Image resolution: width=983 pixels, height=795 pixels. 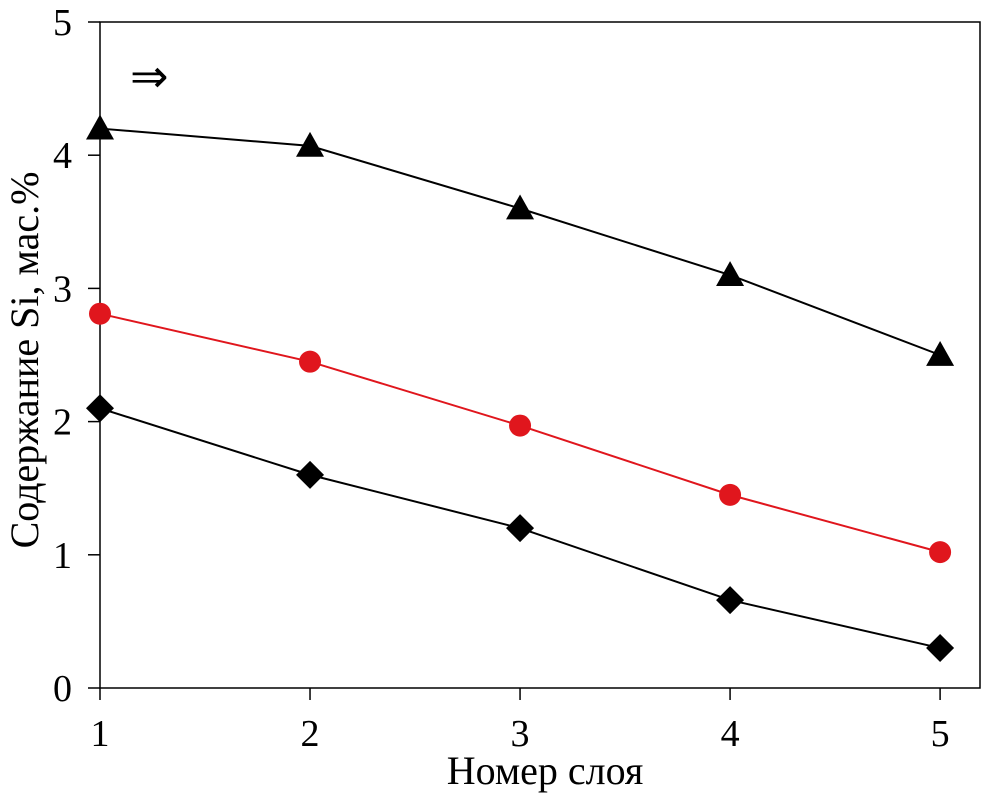 I want to click on x-tick-label: 5, so click(x=940, y=734).